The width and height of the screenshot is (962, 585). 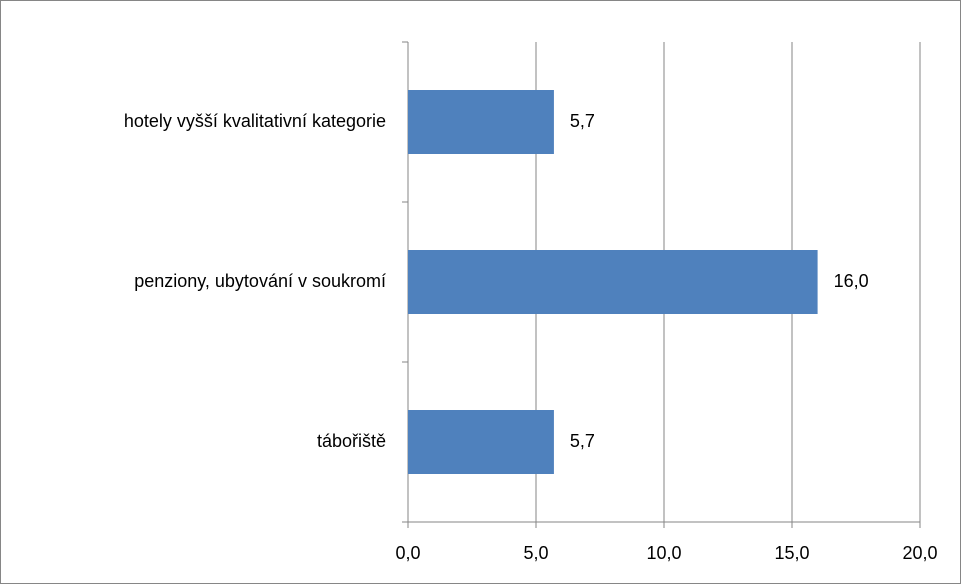 What do you see at coordinates (919, 553) in the screenshot?
I see `x-tick-label: 20,0` at bounding box center [919, 553].